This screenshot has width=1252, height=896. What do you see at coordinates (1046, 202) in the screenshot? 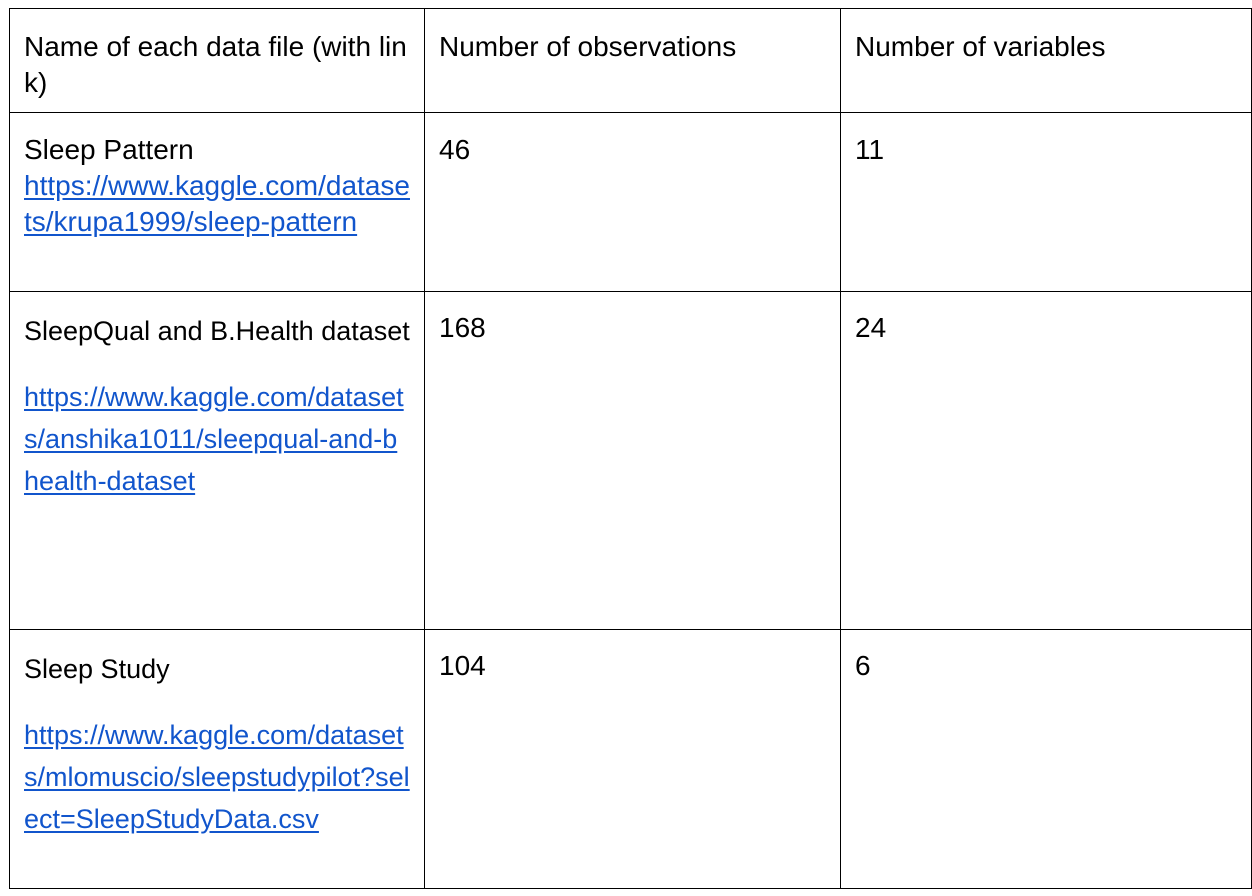
I see `variables-cell: 11` at bounding box center [1046, 202].